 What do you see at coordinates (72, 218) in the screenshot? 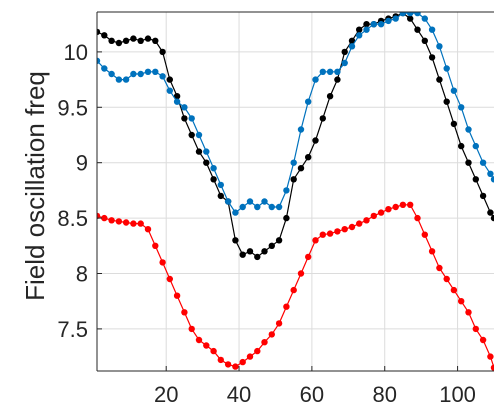
I see `y-tick-label: 8.5` at bounding box center [72, 218].